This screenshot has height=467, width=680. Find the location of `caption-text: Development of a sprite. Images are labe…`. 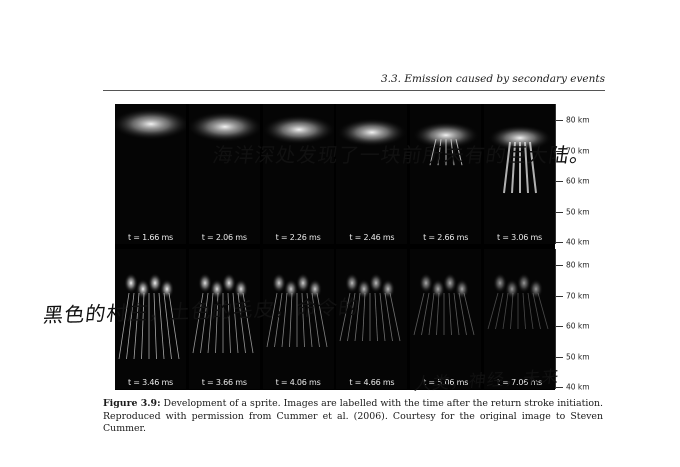

caption-text: Development of a sprite. Images are labe… is located at coordinates (353, 416).